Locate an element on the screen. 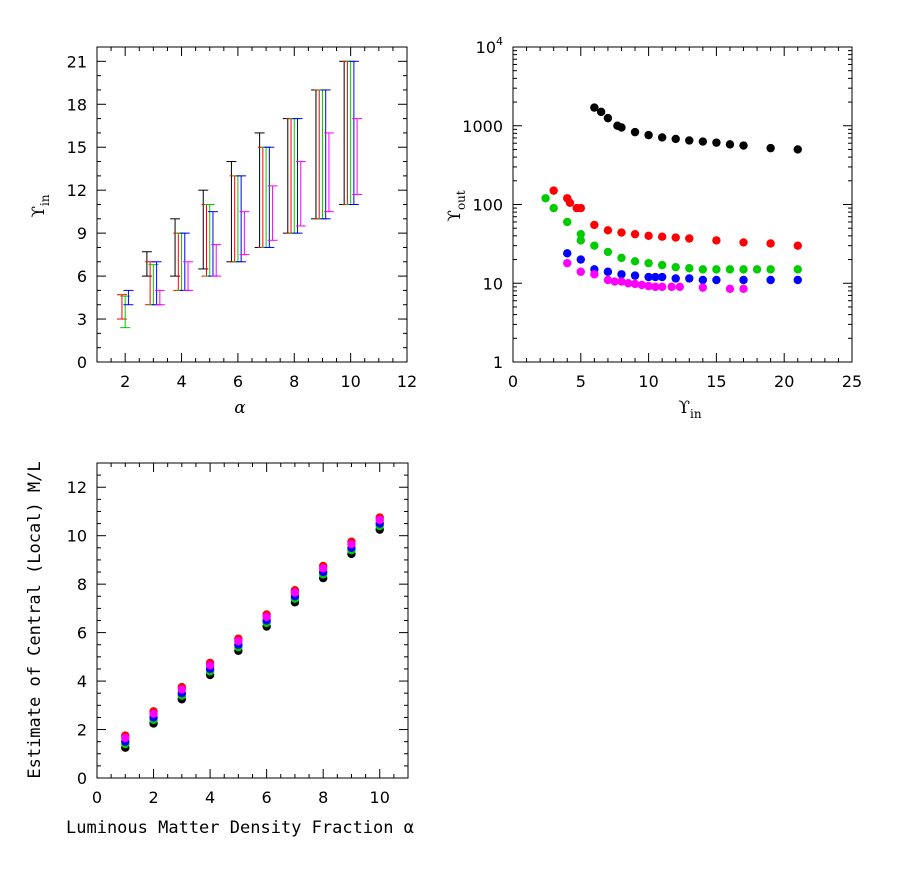  y-axis-label-sub: out is located at coordinates (461, 200).